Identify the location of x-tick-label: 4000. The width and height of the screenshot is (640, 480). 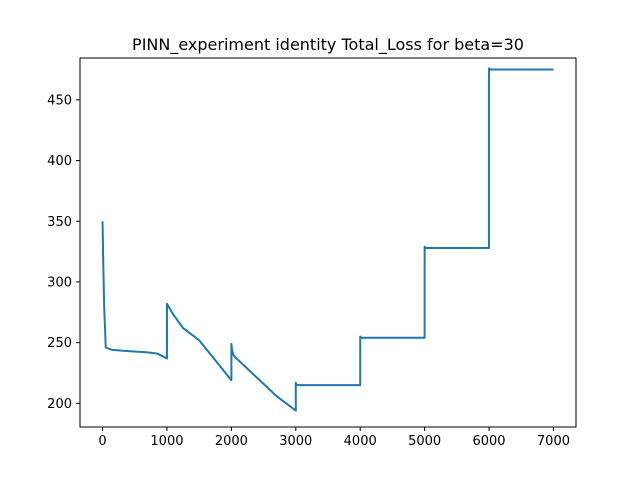
(360, 441).